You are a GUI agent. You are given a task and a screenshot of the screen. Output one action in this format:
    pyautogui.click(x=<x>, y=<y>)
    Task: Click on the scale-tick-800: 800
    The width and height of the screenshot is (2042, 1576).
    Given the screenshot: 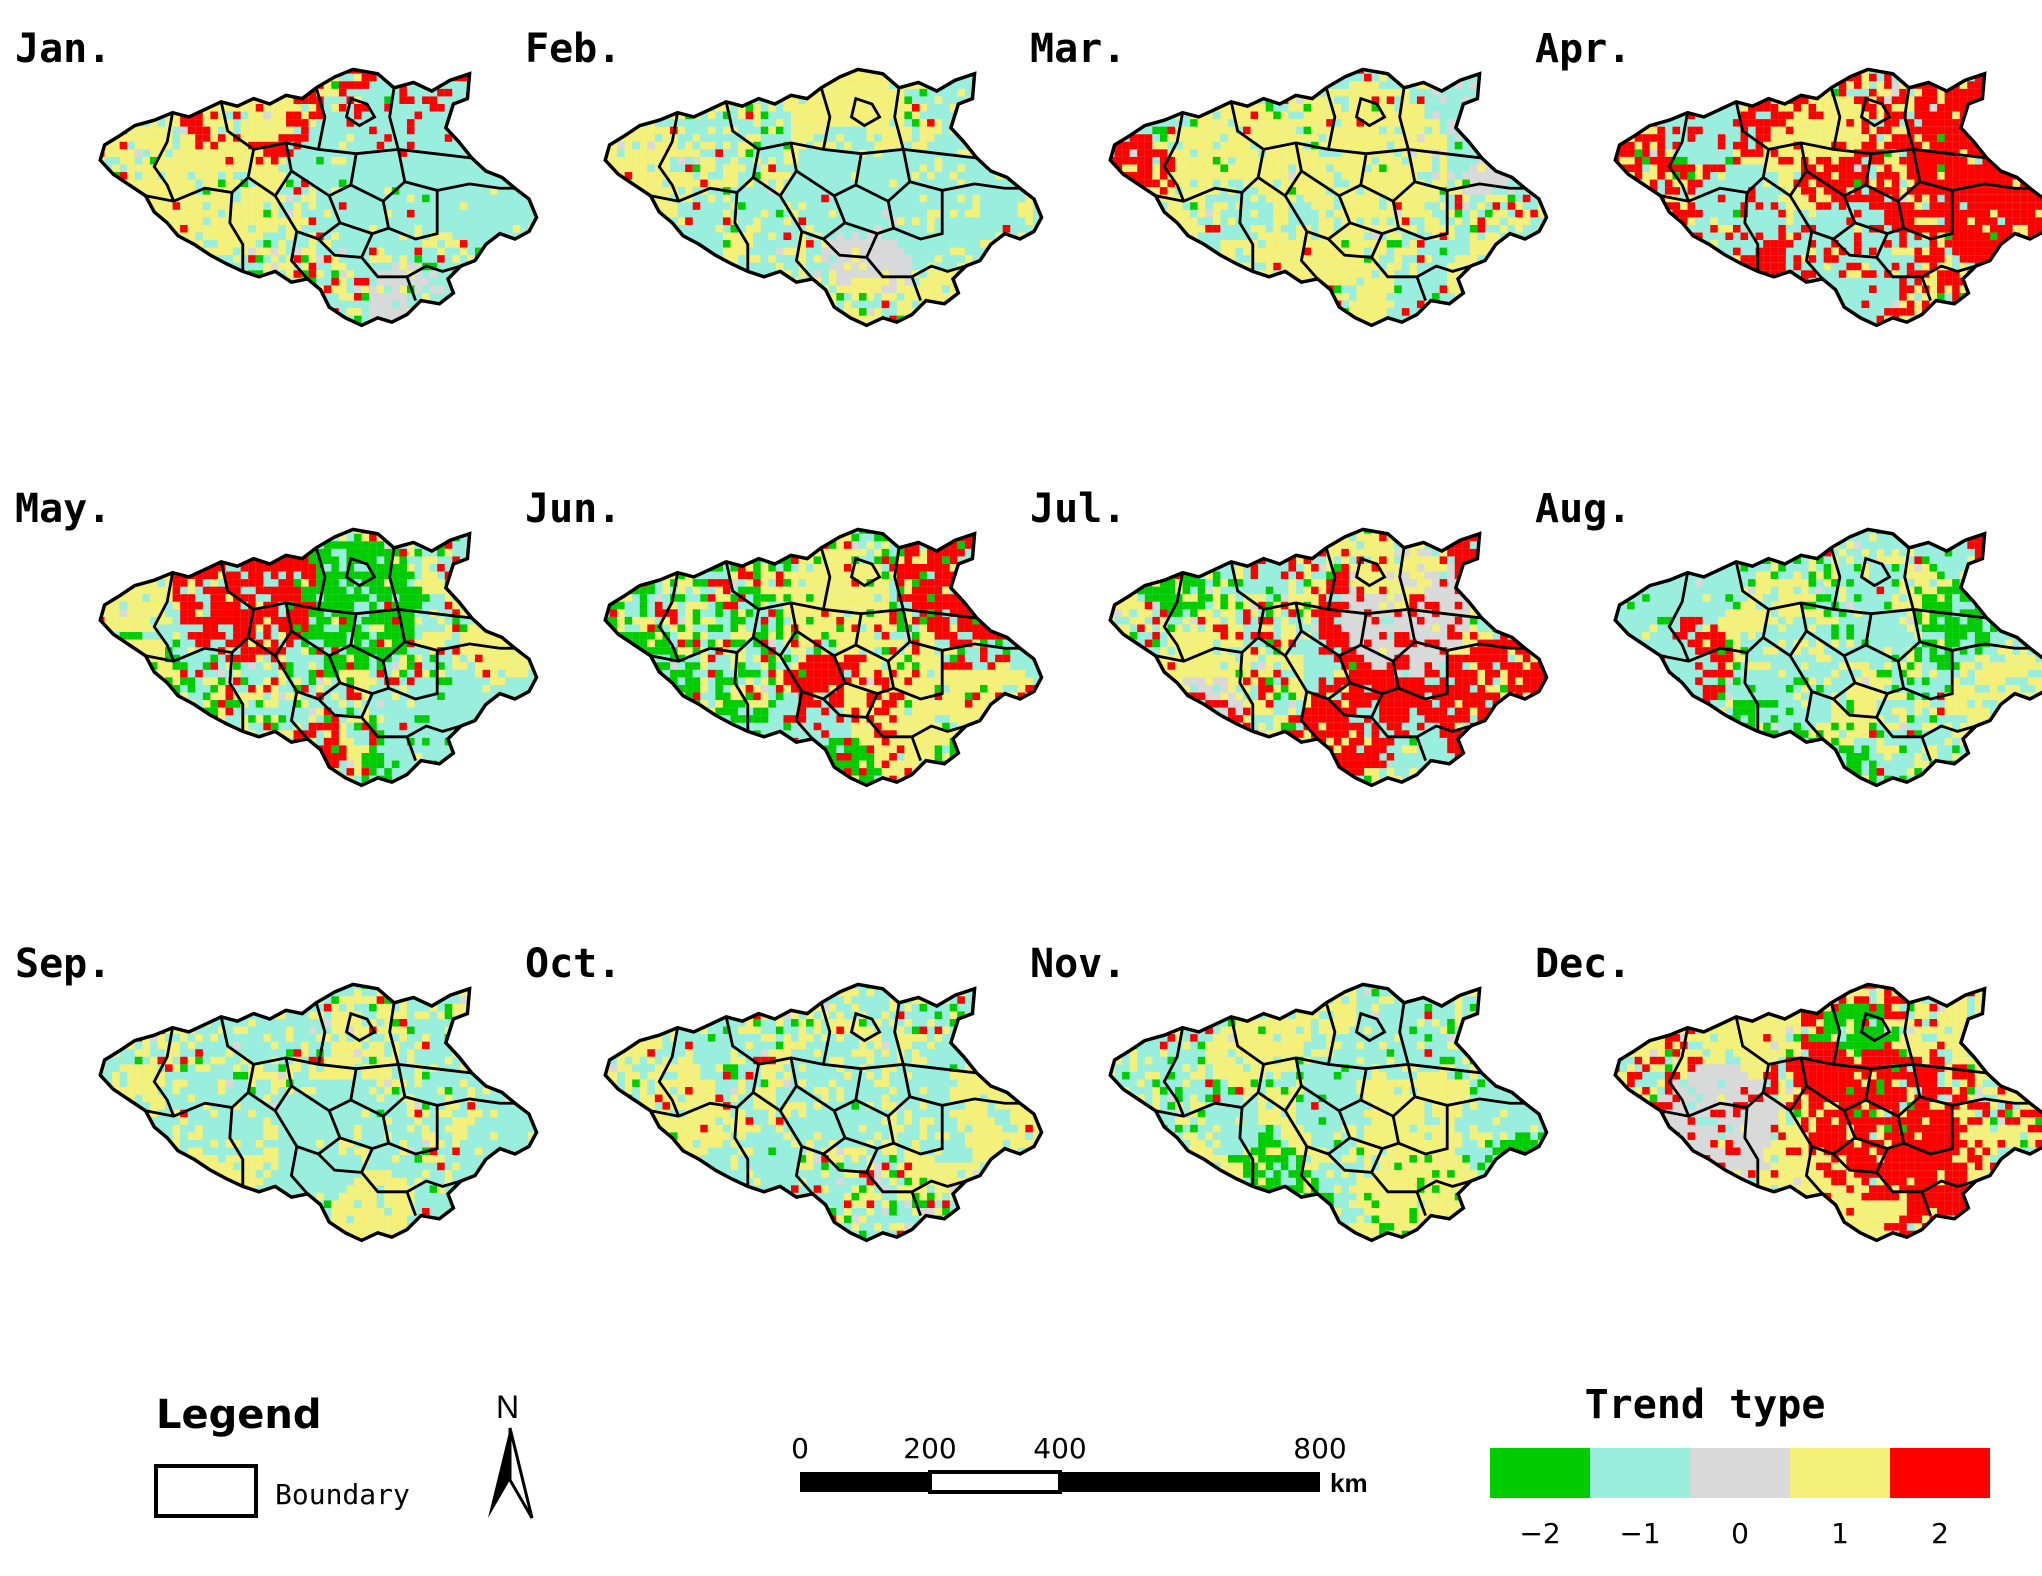 What is the action you would take?
    pyautogui.click(x=1319, y=1448)
    